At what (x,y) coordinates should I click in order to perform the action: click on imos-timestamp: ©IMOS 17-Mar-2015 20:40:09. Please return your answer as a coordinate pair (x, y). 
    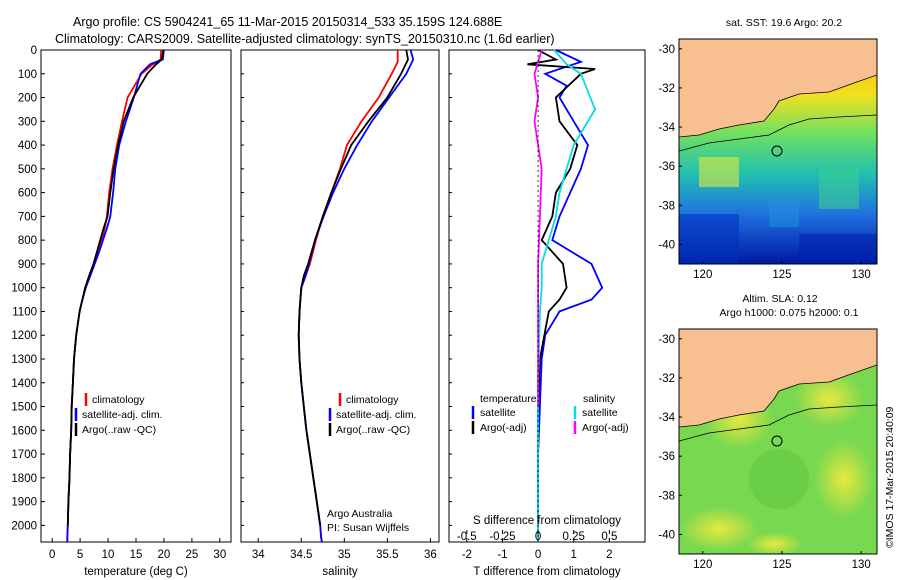
    Looking at the image, I should click on (890, 477).